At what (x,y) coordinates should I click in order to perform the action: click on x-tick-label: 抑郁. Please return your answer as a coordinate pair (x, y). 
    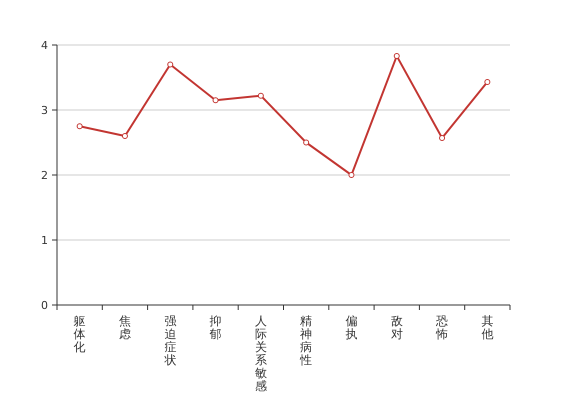
    Looking at the image, I should click on (216, 327).